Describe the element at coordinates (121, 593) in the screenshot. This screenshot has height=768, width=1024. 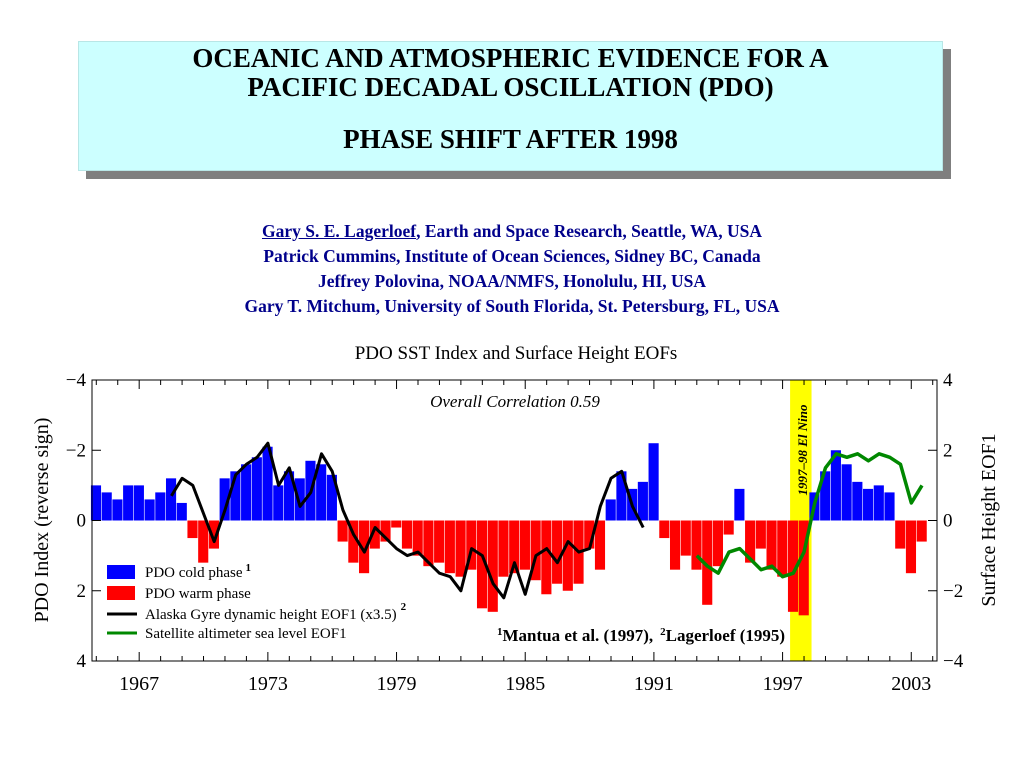
I see `legend-swatch-warm` at that location.